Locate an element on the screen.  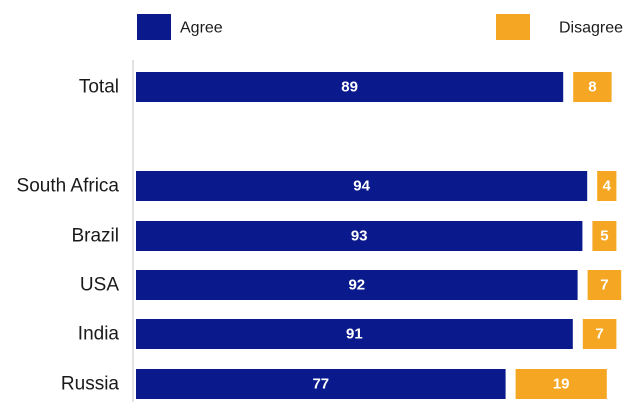
bar-agree-india is located at coordinates (354, 334).